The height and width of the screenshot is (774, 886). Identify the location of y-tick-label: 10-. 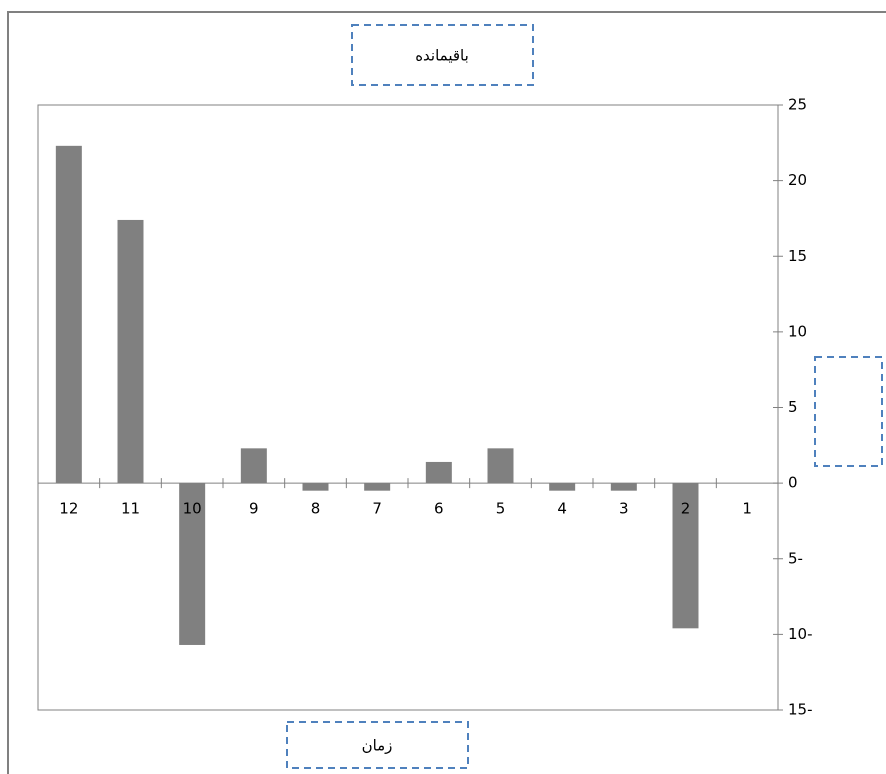
(800, 634).